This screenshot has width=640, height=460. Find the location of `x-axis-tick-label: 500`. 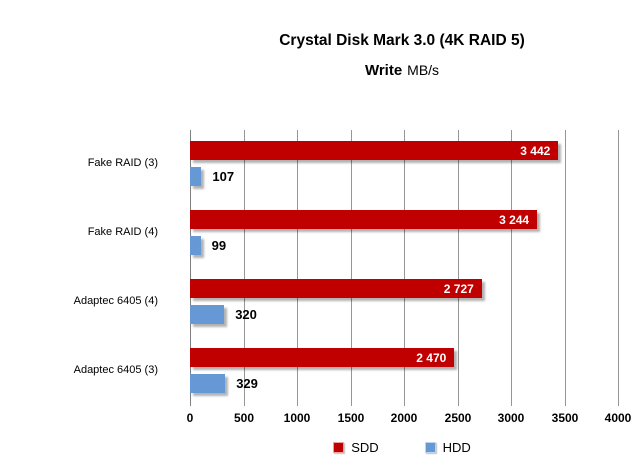

x-axis-tick-label: 500 is located at coordinates (244, 418).